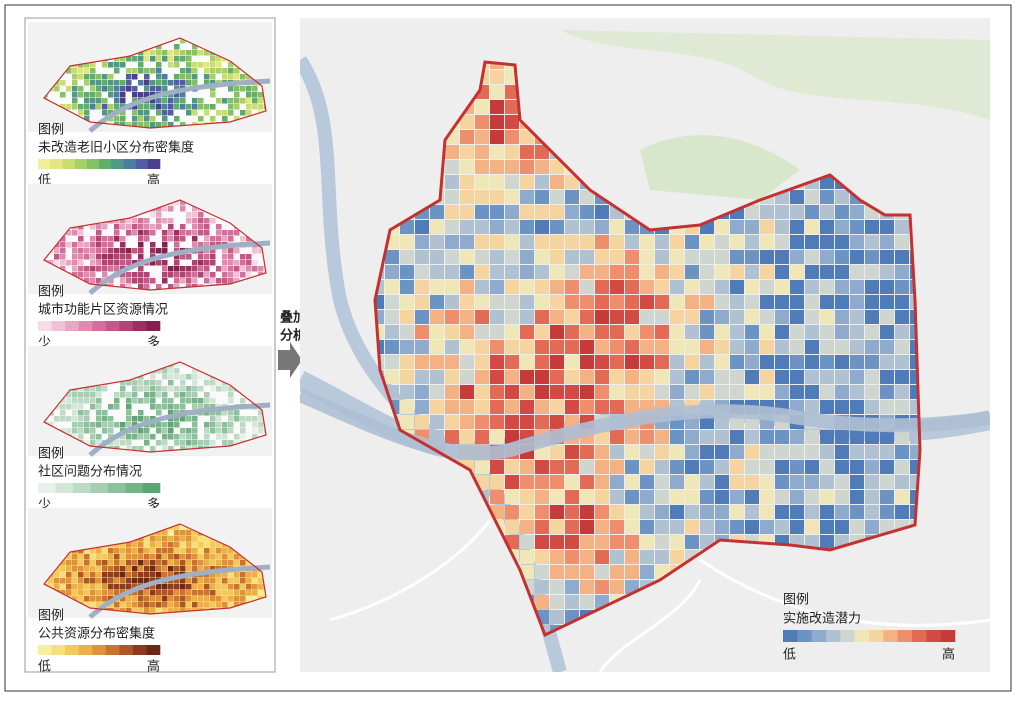 The image size is (1017, 701). I want to click on legend-low: 低, so click(789, 655).